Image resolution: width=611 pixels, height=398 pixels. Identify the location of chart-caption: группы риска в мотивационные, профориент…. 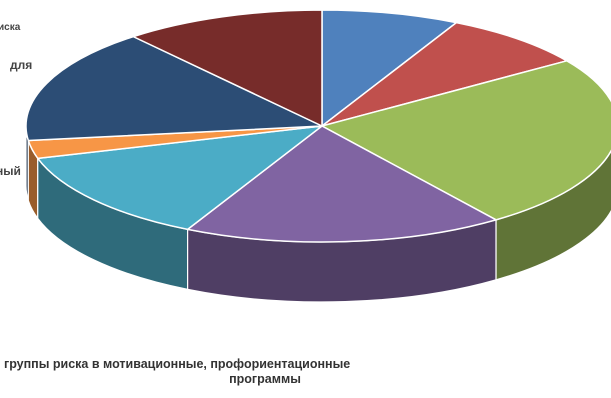
(265, 372).